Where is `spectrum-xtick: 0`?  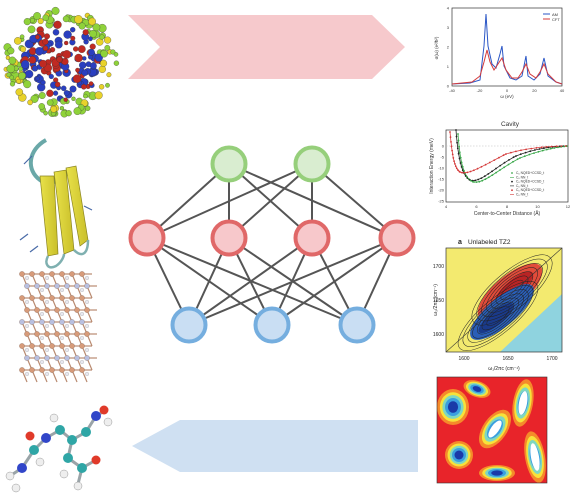 spectrum-xtick: 0 is located at coordinates (507, 90).